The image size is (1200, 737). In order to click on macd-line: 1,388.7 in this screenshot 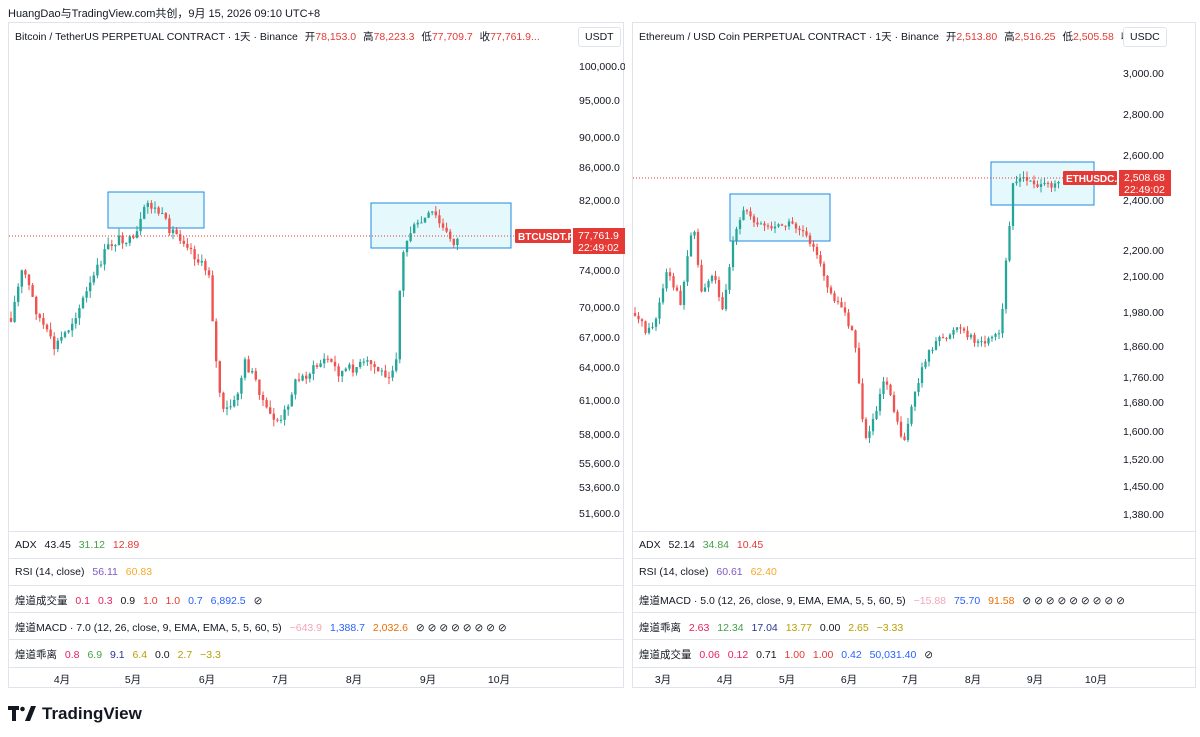, I will do `click(347, 628)`.